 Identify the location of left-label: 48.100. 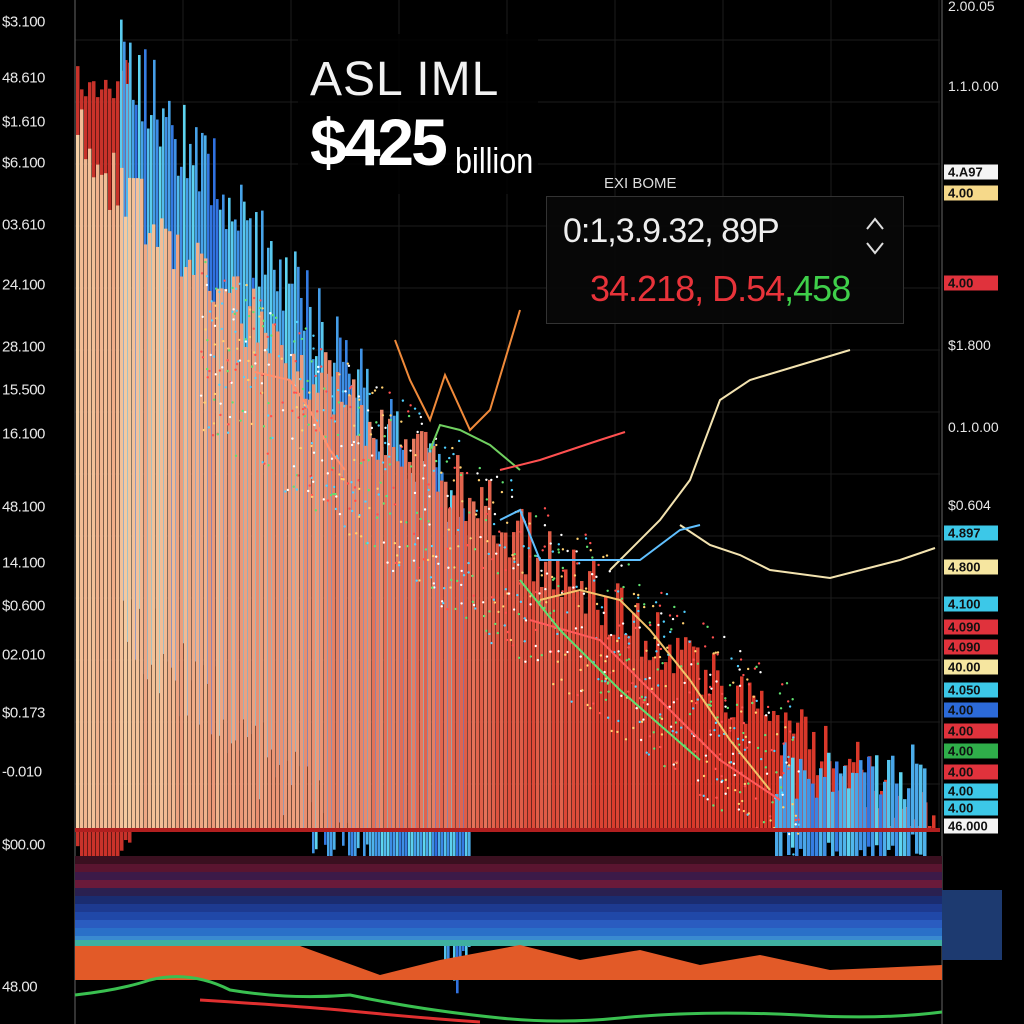
(23, 507).